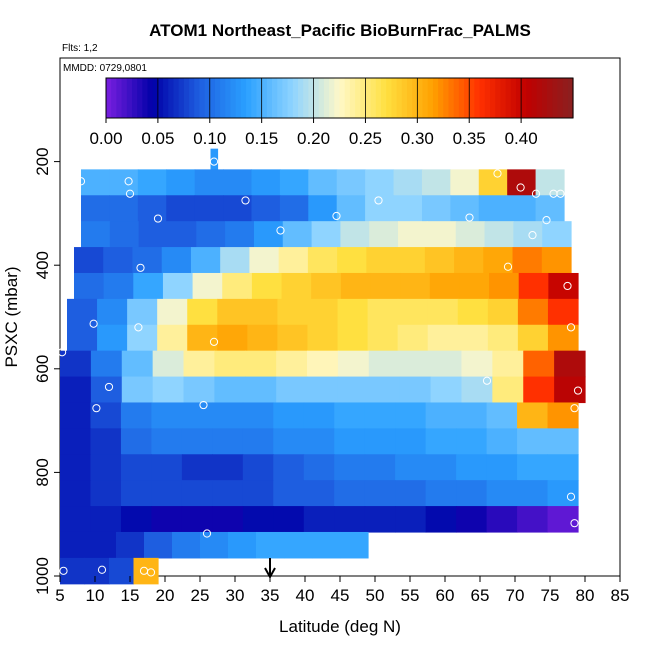 This screenshot has height=655, width=650. I want to click on x-tick-label: 45, so click(340, 595).